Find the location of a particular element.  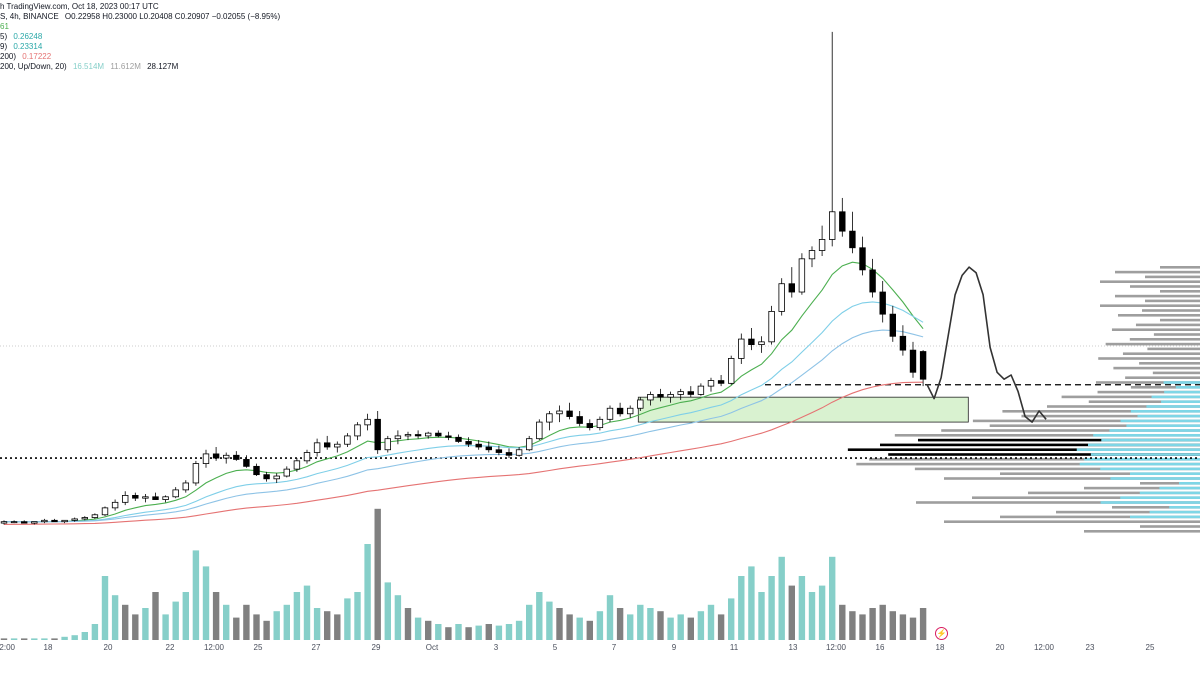

x-tick-label: 9 is located at coordinates (674, 647).